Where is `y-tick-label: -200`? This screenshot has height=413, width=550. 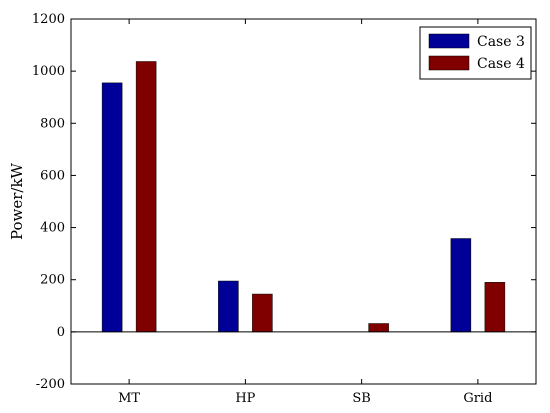
y-tick-label: -200 is located at coordinates (50, 384).